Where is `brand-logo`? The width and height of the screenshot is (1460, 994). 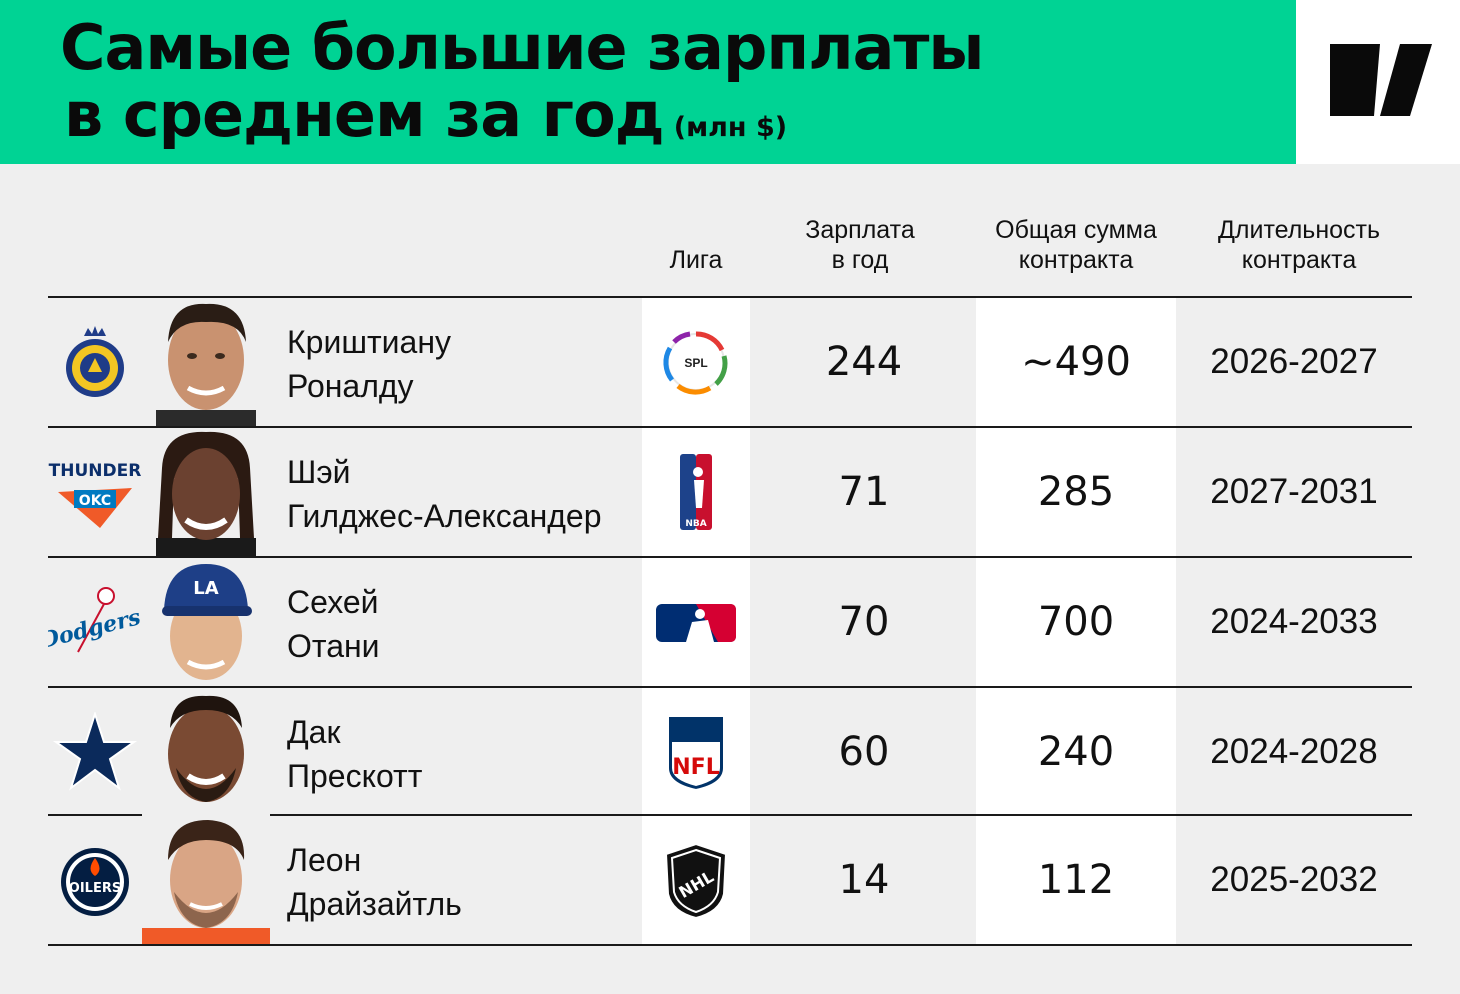 brand-logo is located at coordinates (1378, 82).